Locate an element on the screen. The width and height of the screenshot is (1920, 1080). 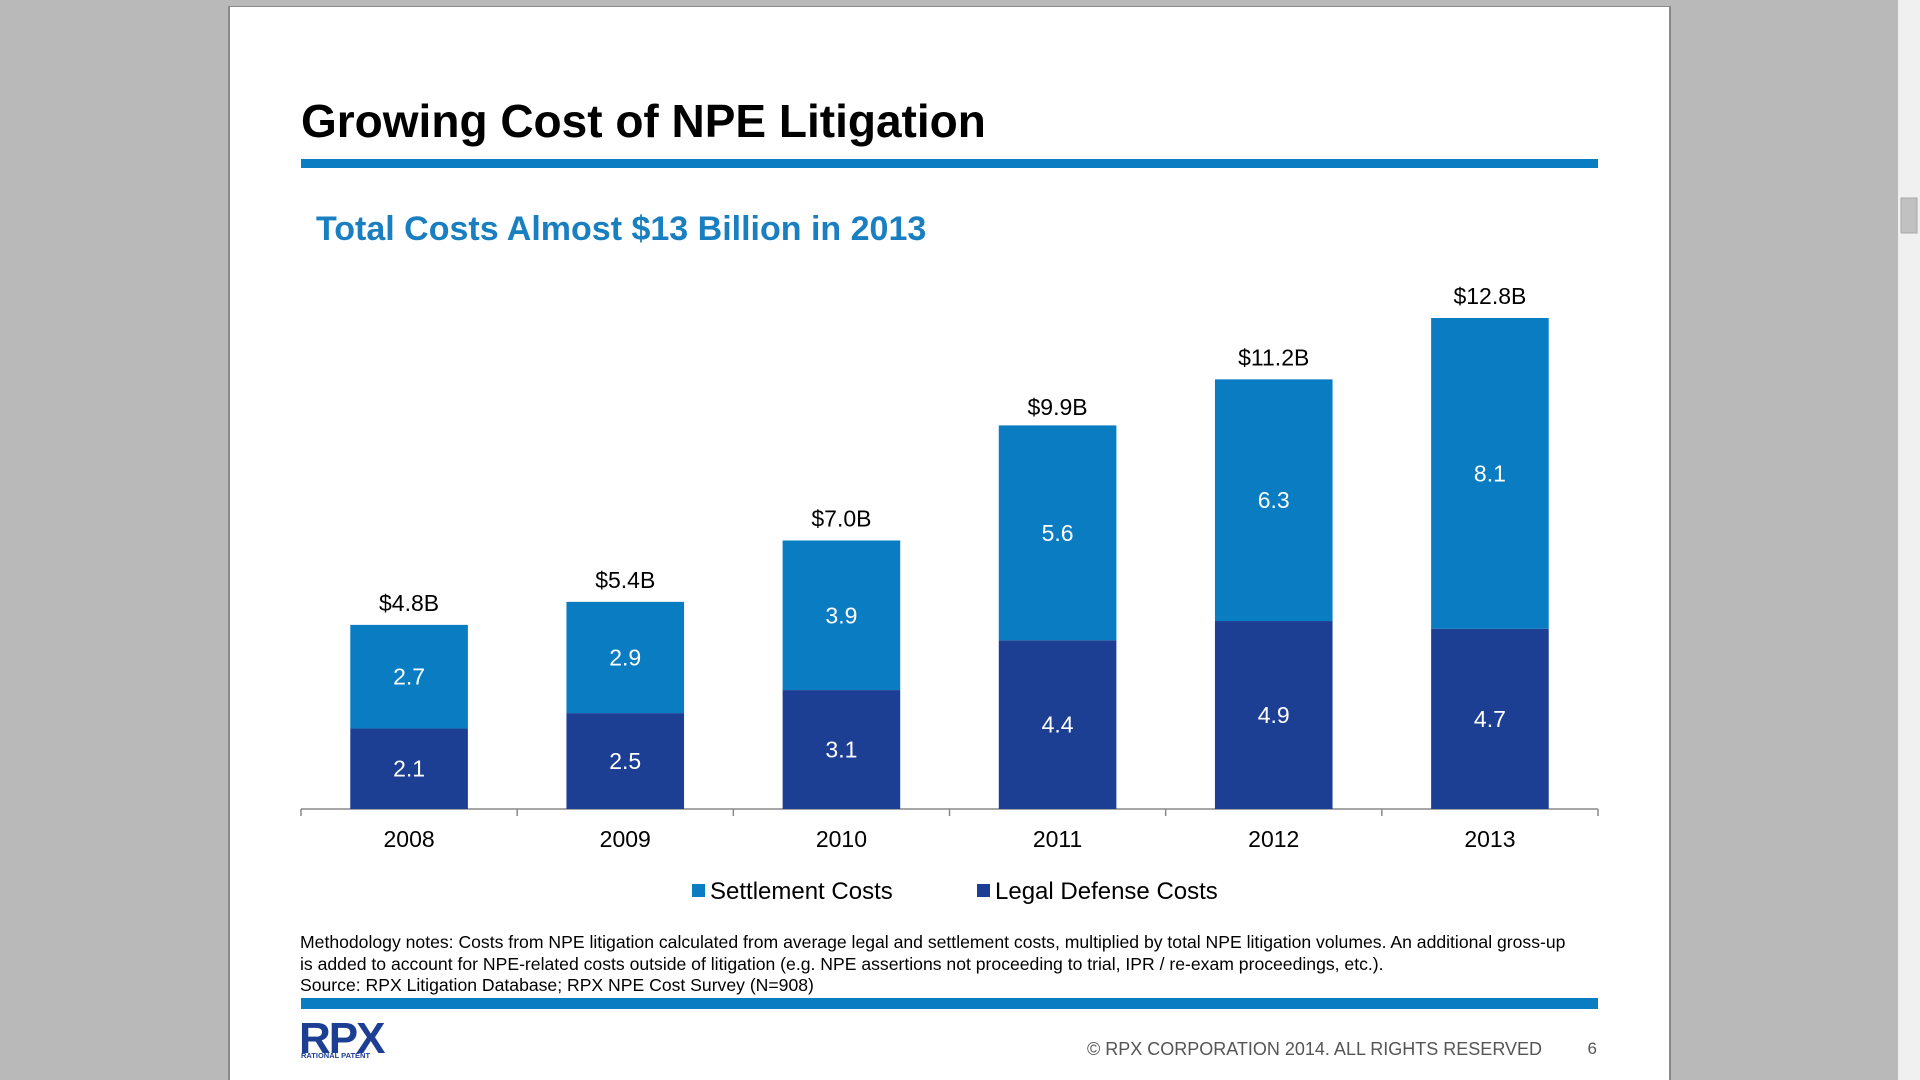
segment-label: 3.1 is located at coordinates (841, 750).